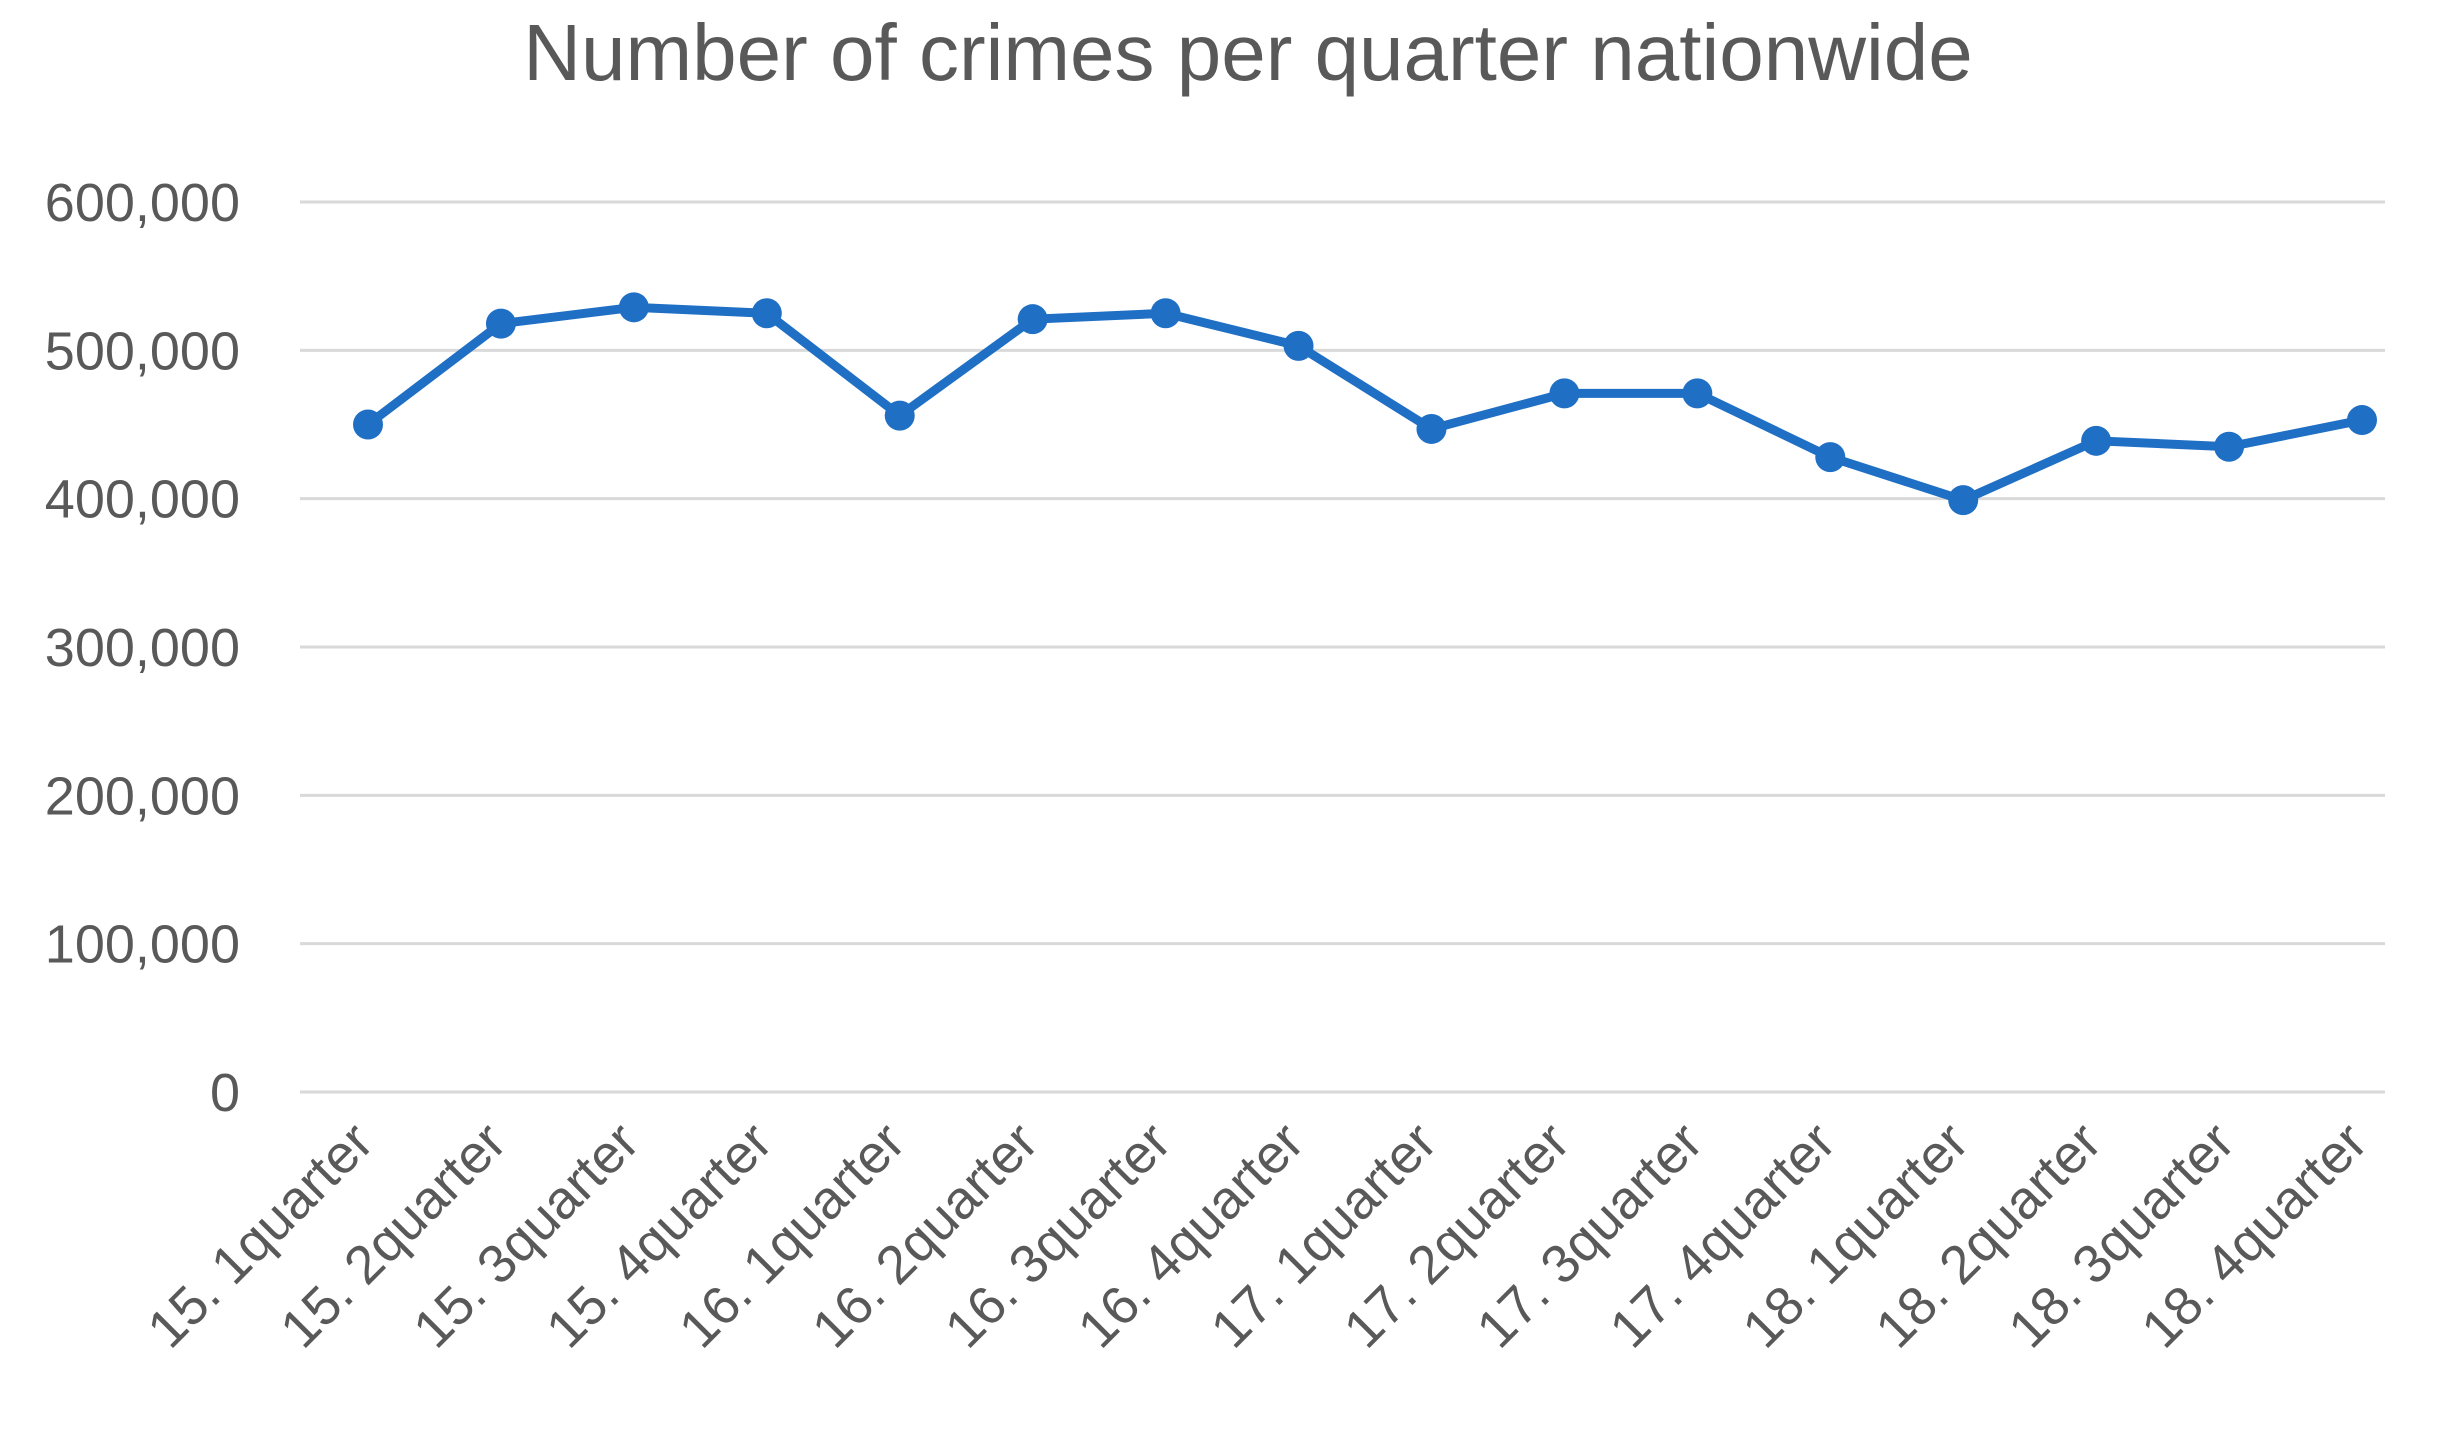 This screenshot has height=1430, width=2453. I want to click on y-tick-label: 600,000, so click(142, 203).